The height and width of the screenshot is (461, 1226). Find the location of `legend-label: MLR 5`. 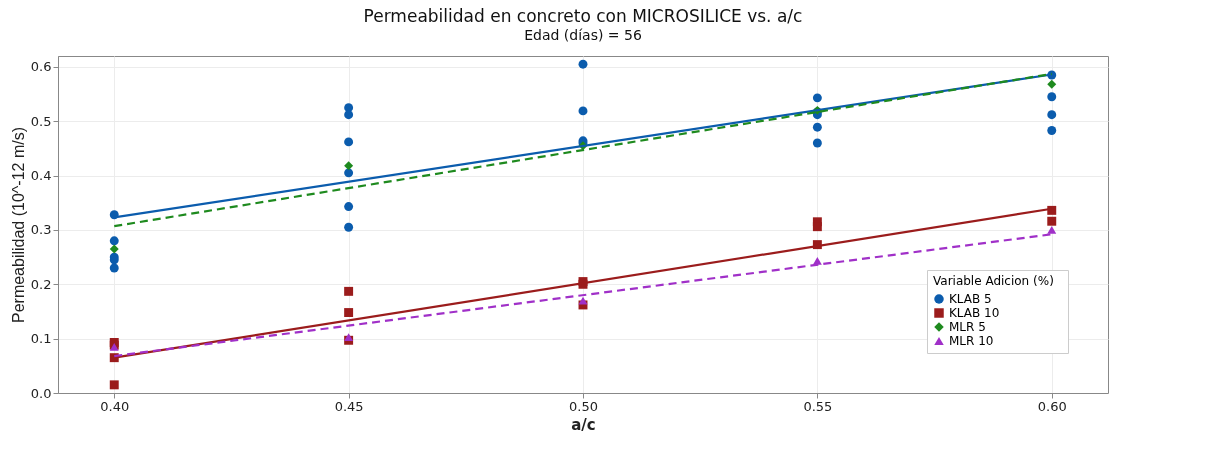

legend-label: MLR 5 is located at coordinates (967, 327).